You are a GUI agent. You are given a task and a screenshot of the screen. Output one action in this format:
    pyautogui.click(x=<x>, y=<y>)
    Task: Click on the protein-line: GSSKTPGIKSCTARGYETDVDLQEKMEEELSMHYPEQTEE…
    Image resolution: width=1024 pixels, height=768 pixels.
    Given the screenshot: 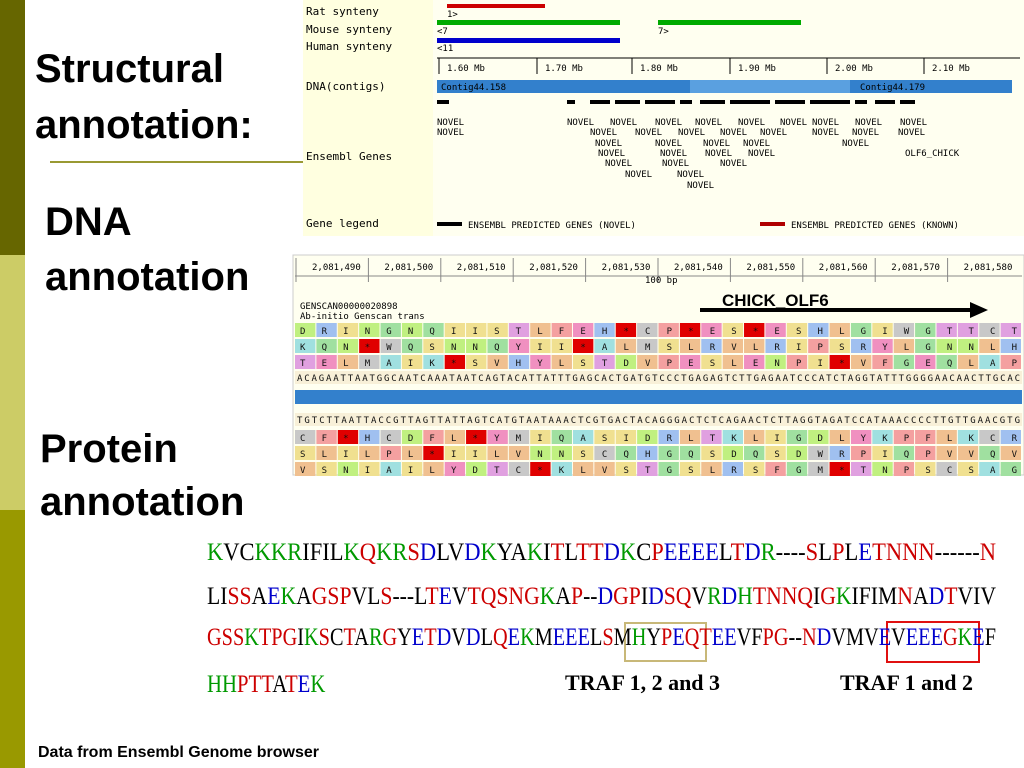 What is the action you would take?
    pyautogui.click(x=601, y=637)
    